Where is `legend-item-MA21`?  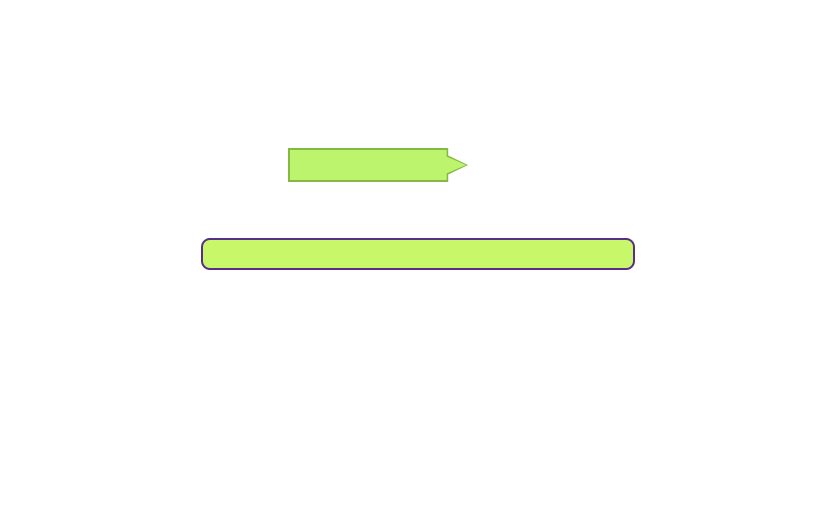
legend-item-MA21 is located at coordinates (762, 314).